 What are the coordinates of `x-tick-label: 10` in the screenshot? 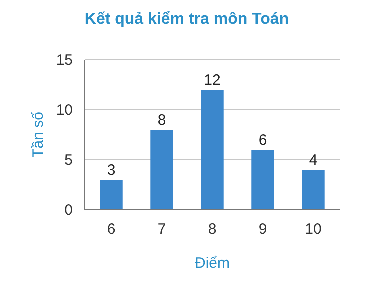 It's located at (313, 229).